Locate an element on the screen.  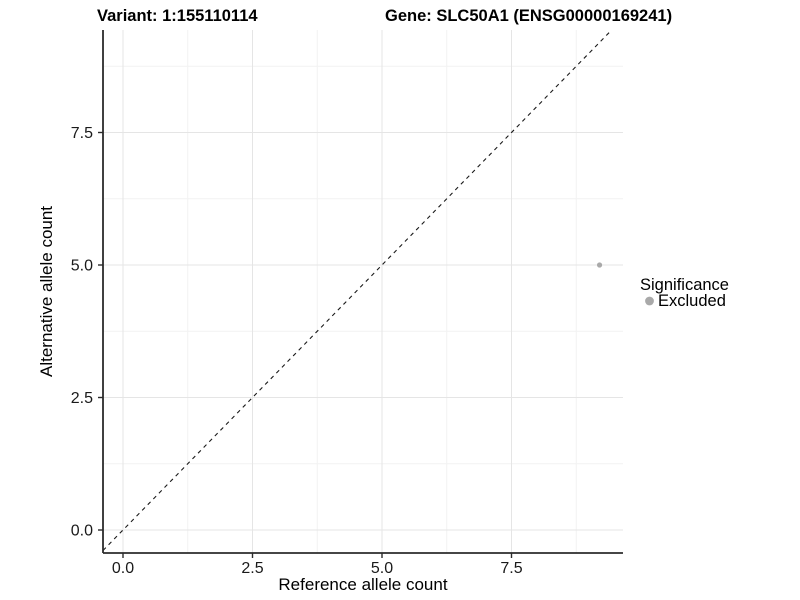
y-tick-label: 5.0 is located at coordinates (82, 266).